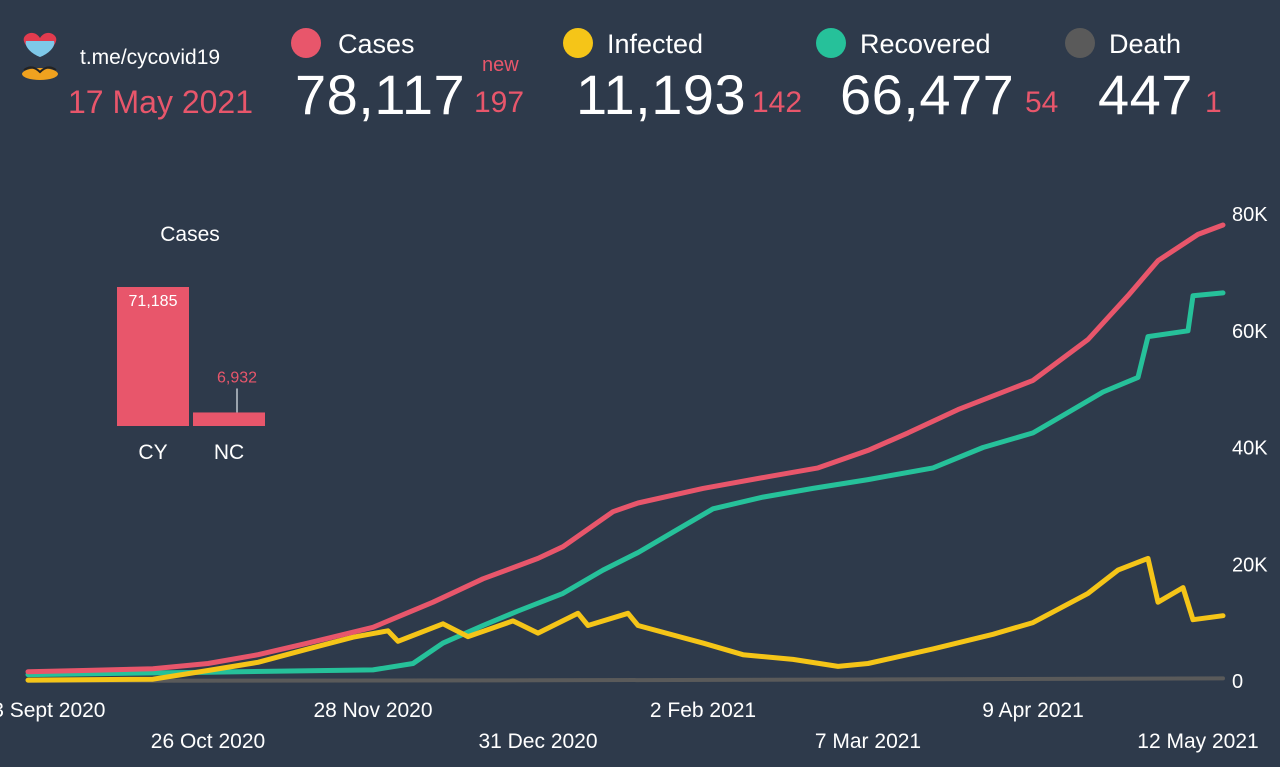 Image resolution: width=1280 pixels, height=767 pixels. What do you see at coordinates (1250, 332) in the screenshot?
I see `y-tick-label-60k: 60K` at bounding box center [1250, 332].